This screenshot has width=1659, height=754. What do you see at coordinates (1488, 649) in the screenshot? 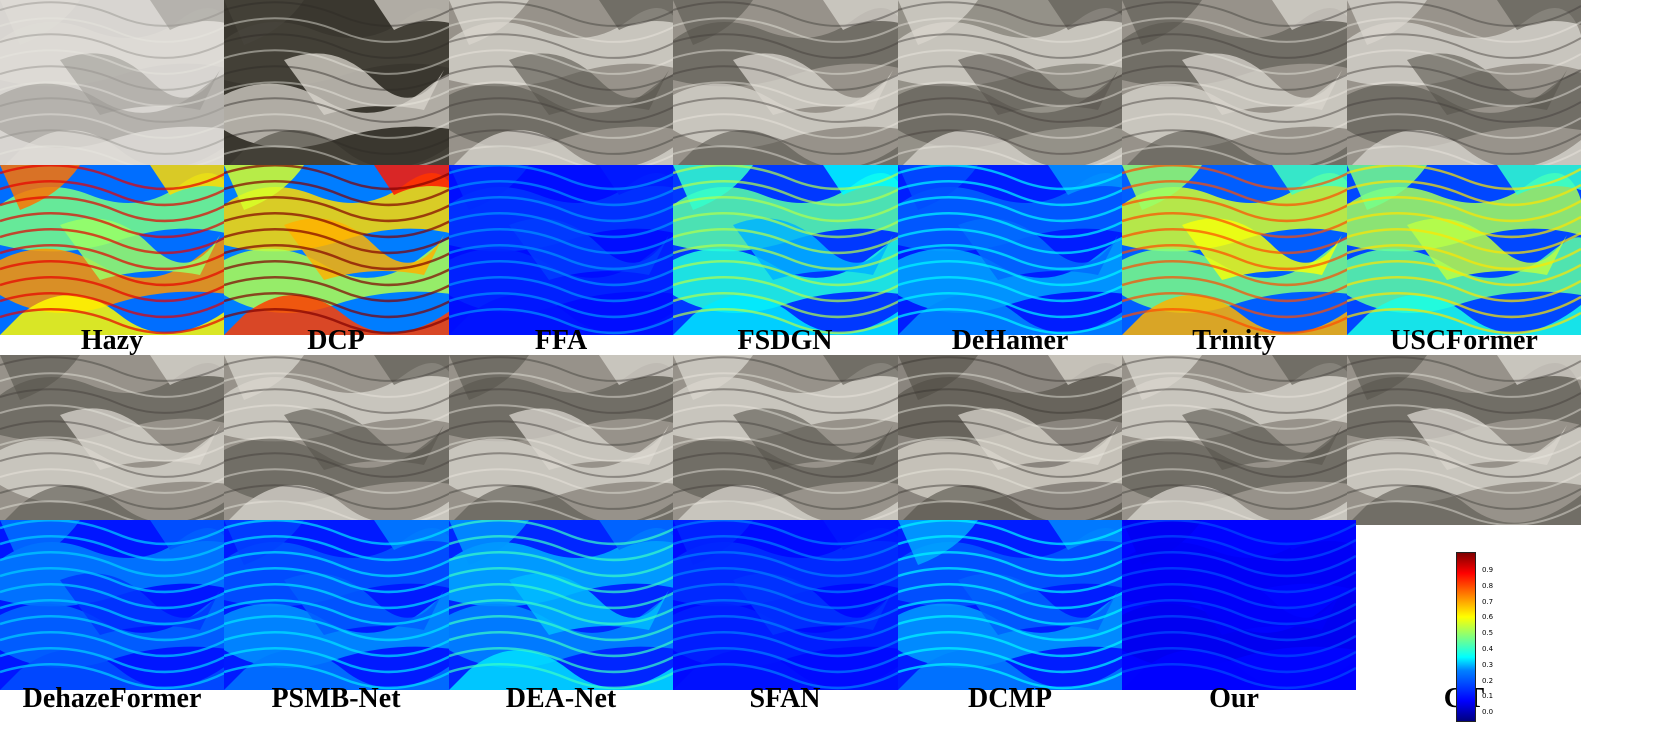
I see `colorbar-tick-label: 0.4` at bounding box center [1488, 649].